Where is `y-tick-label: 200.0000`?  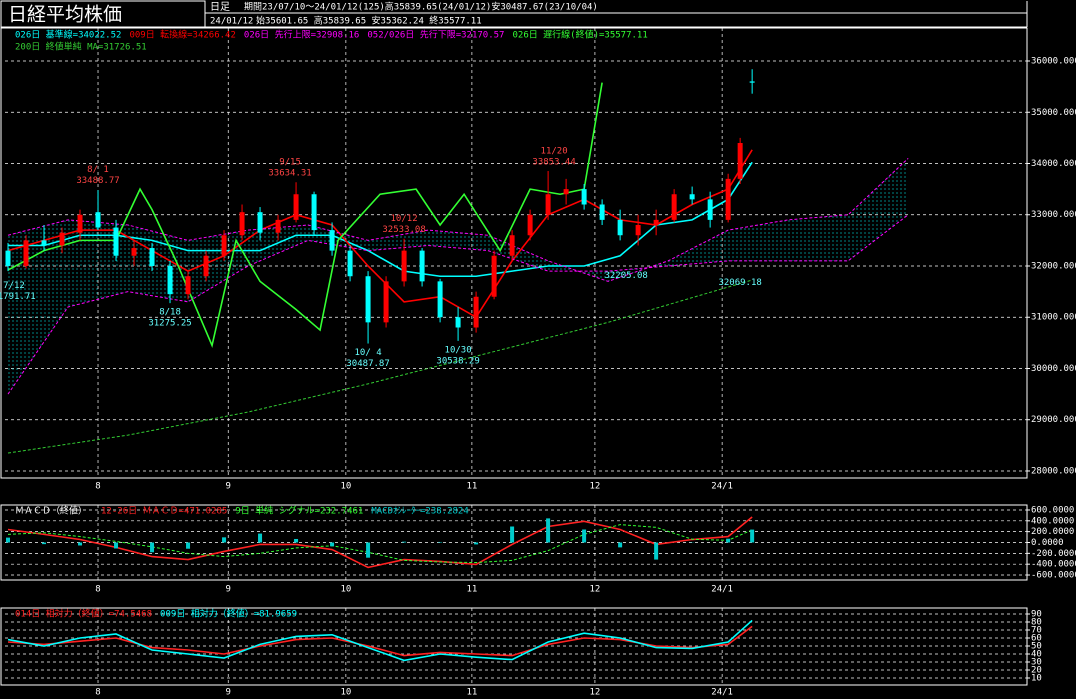 y-tick-label: 200.0000 is located at coordinates (1052, 532).